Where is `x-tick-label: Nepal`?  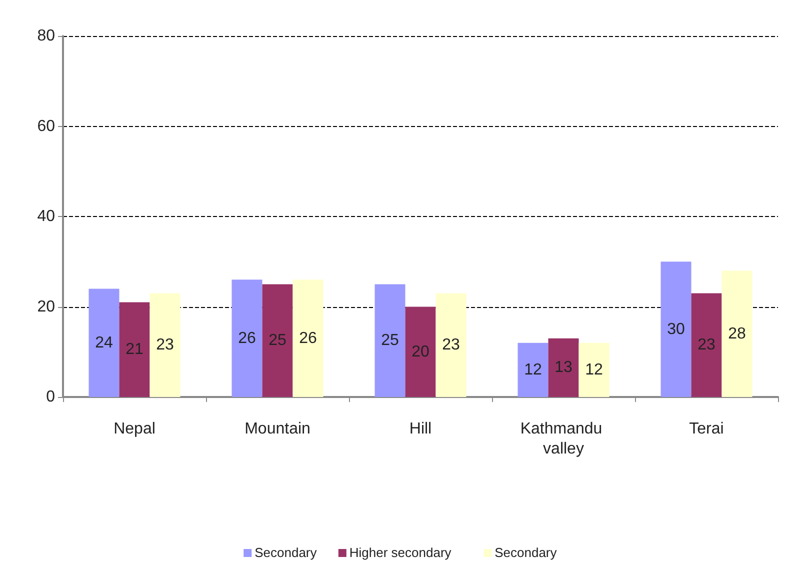 x-tick-label: Nepal is located at coordinates (135, 429).